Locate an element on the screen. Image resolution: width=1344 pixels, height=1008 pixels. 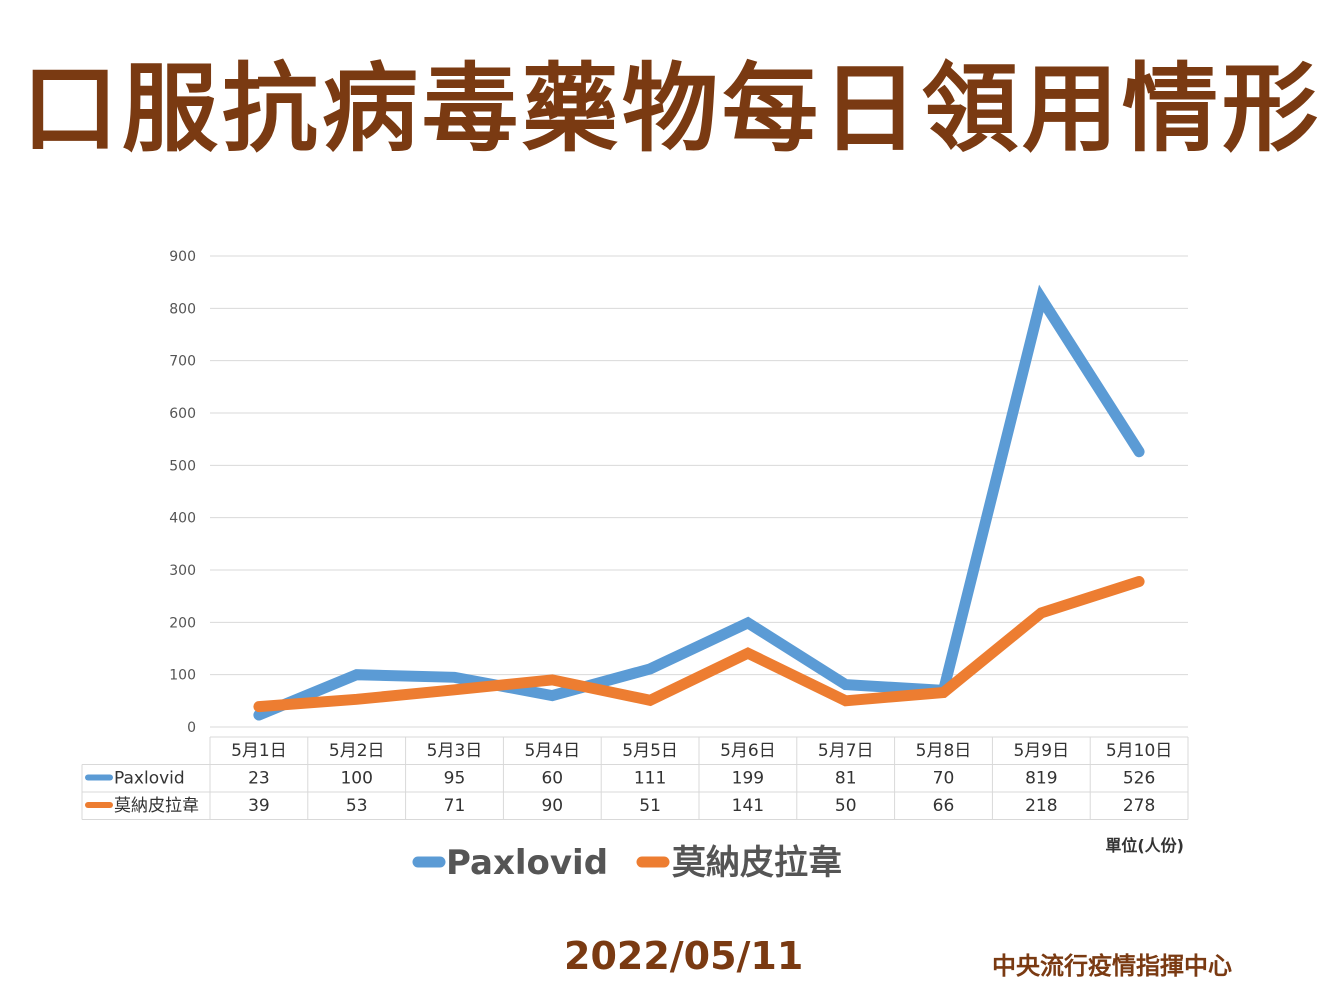
data-label: 53 is located at coordinates (357, 806).